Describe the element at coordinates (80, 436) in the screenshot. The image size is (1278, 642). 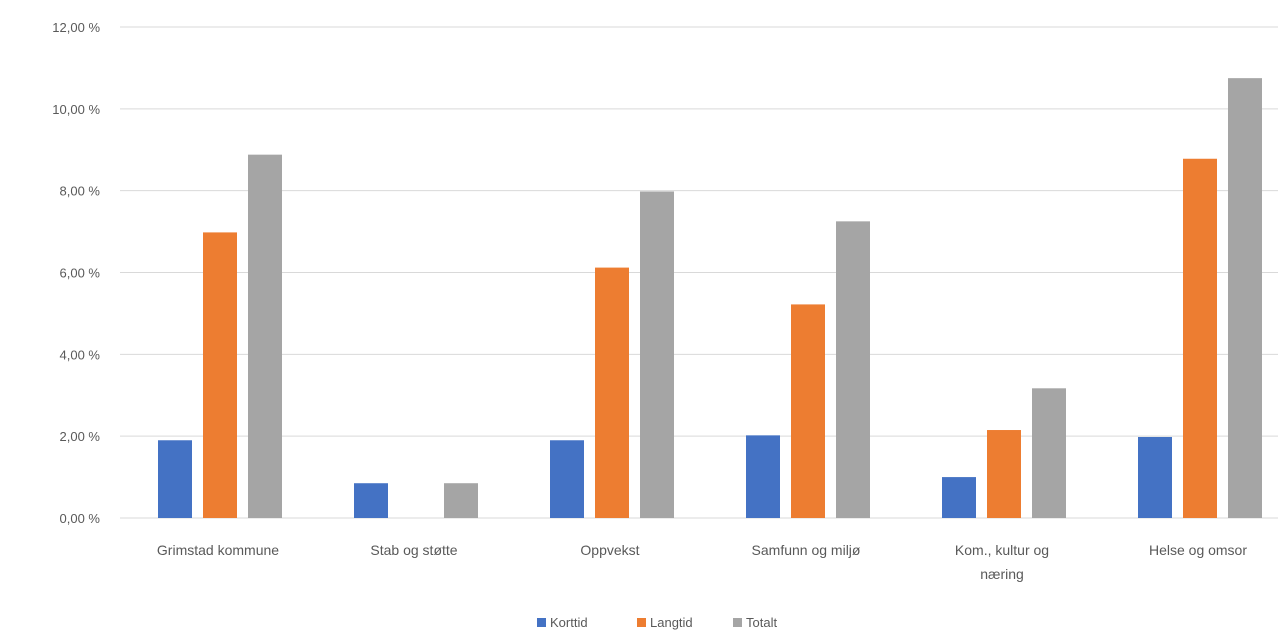
I see `y-tick-label: 2,00 %` at that location.